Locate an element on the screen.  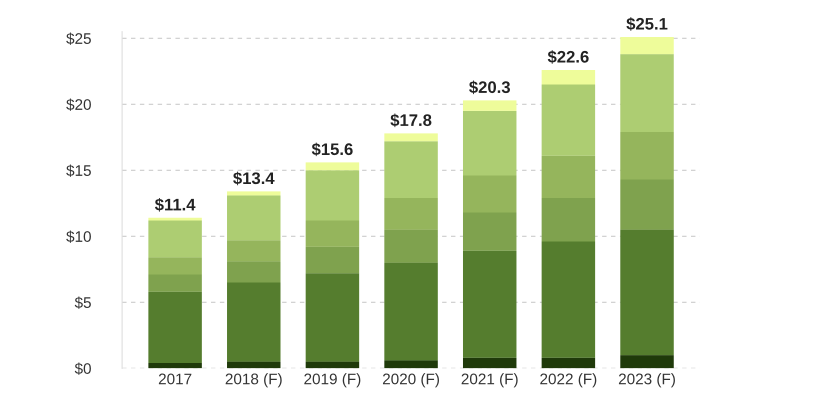
x-tick-label: 2019 (F) is located at coordinates (332, 380).